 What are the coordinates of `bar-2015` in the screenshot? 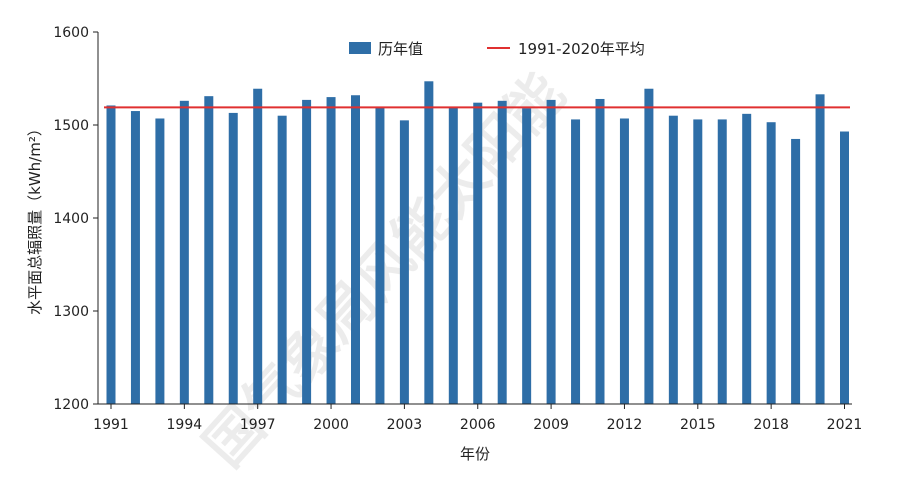 It's located at (698, 262).